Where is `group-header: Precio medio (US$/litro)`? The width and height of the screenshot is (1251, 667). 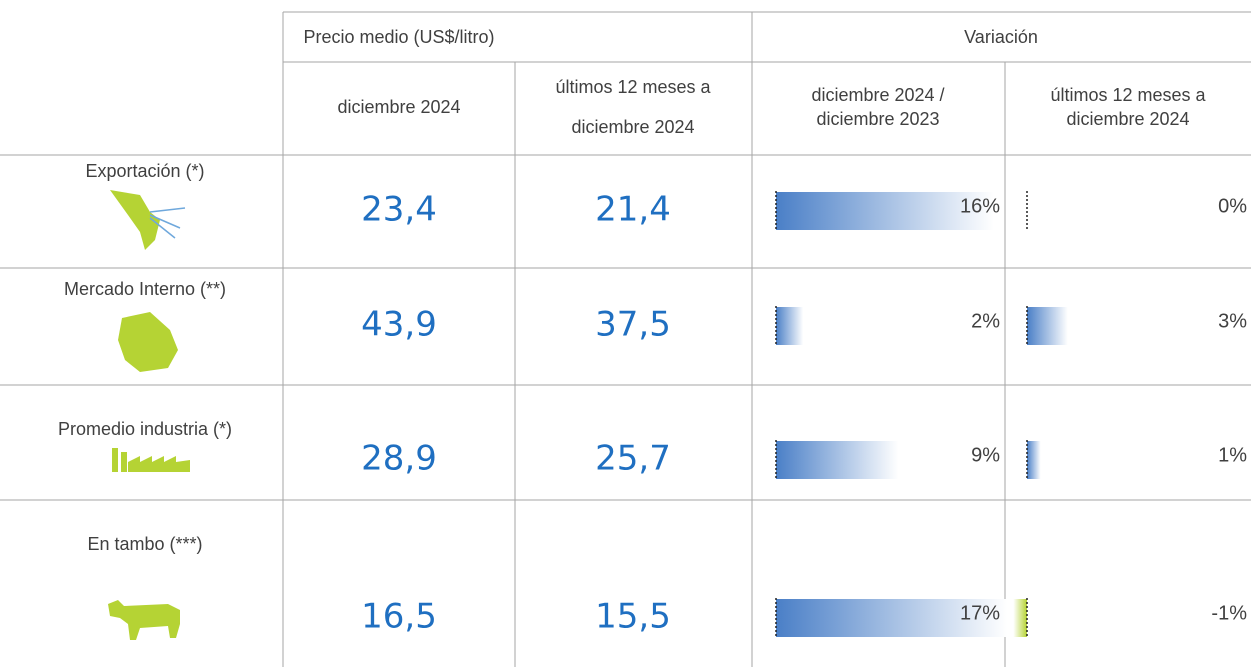
group-header: Precio medio (US$/litro) is located at coordinates (398, 37).